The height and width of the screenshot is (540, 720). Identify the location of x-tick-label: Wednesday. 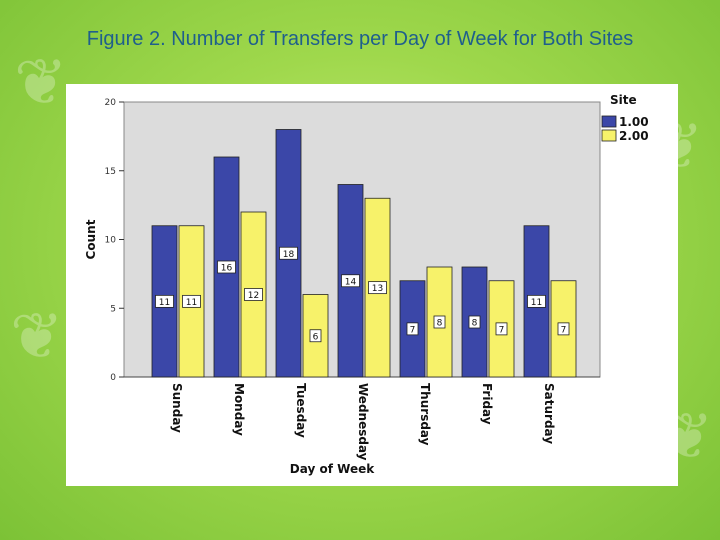
(363, 422).